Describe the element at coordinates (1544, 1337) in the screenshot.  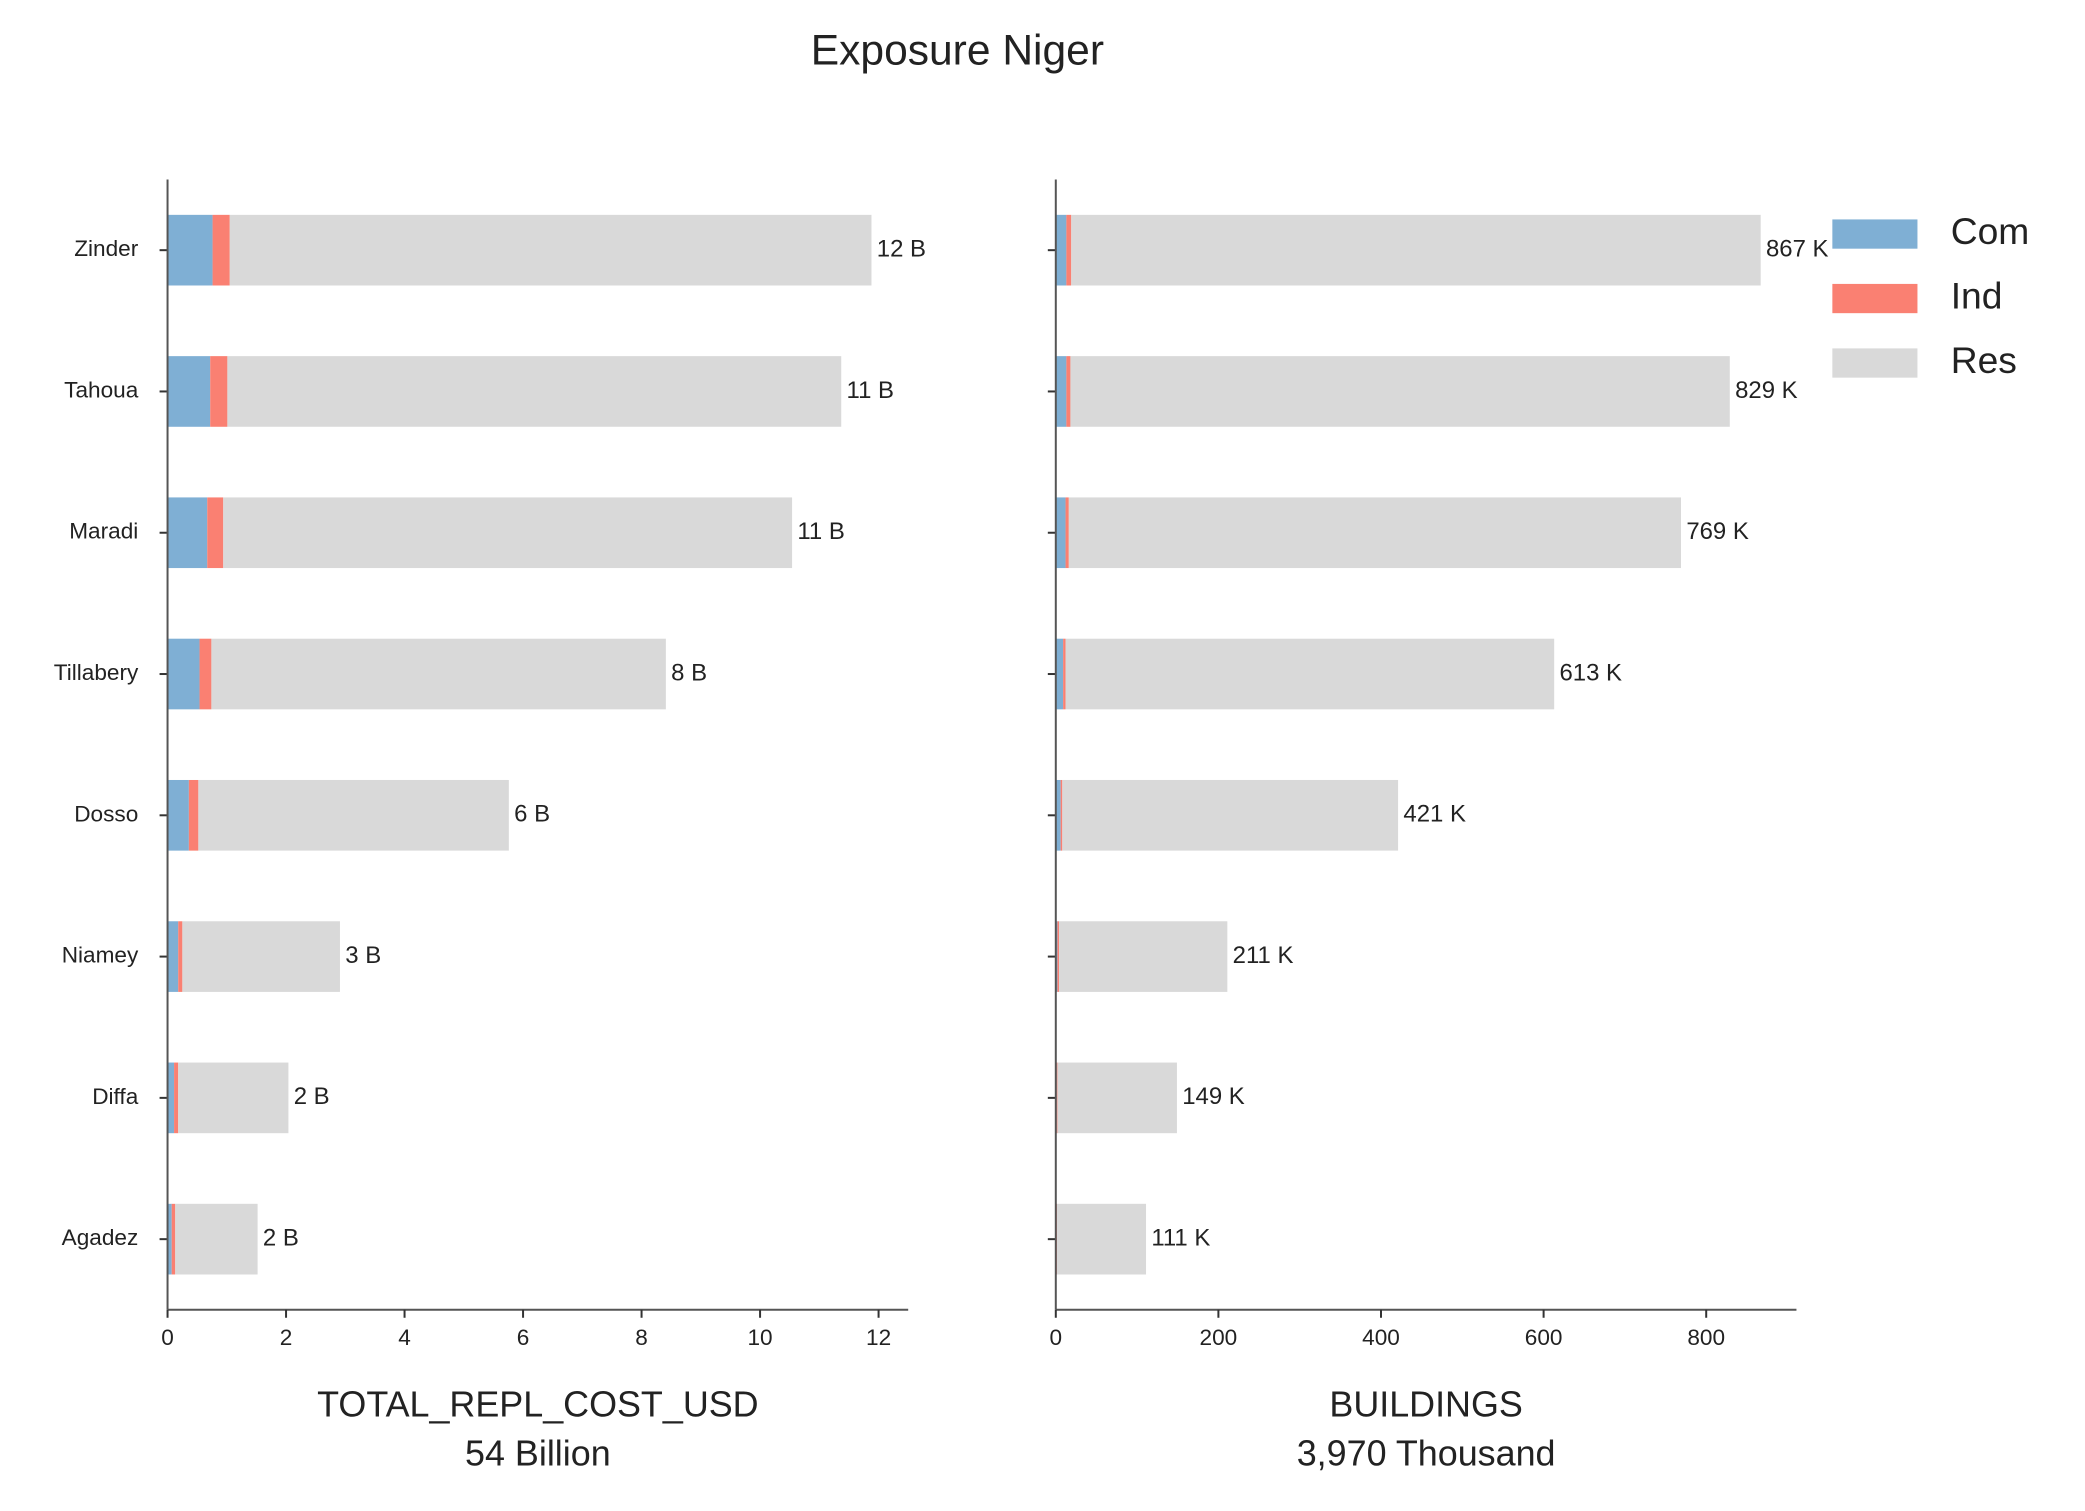
I see `x-tick-label: 600` at that location.